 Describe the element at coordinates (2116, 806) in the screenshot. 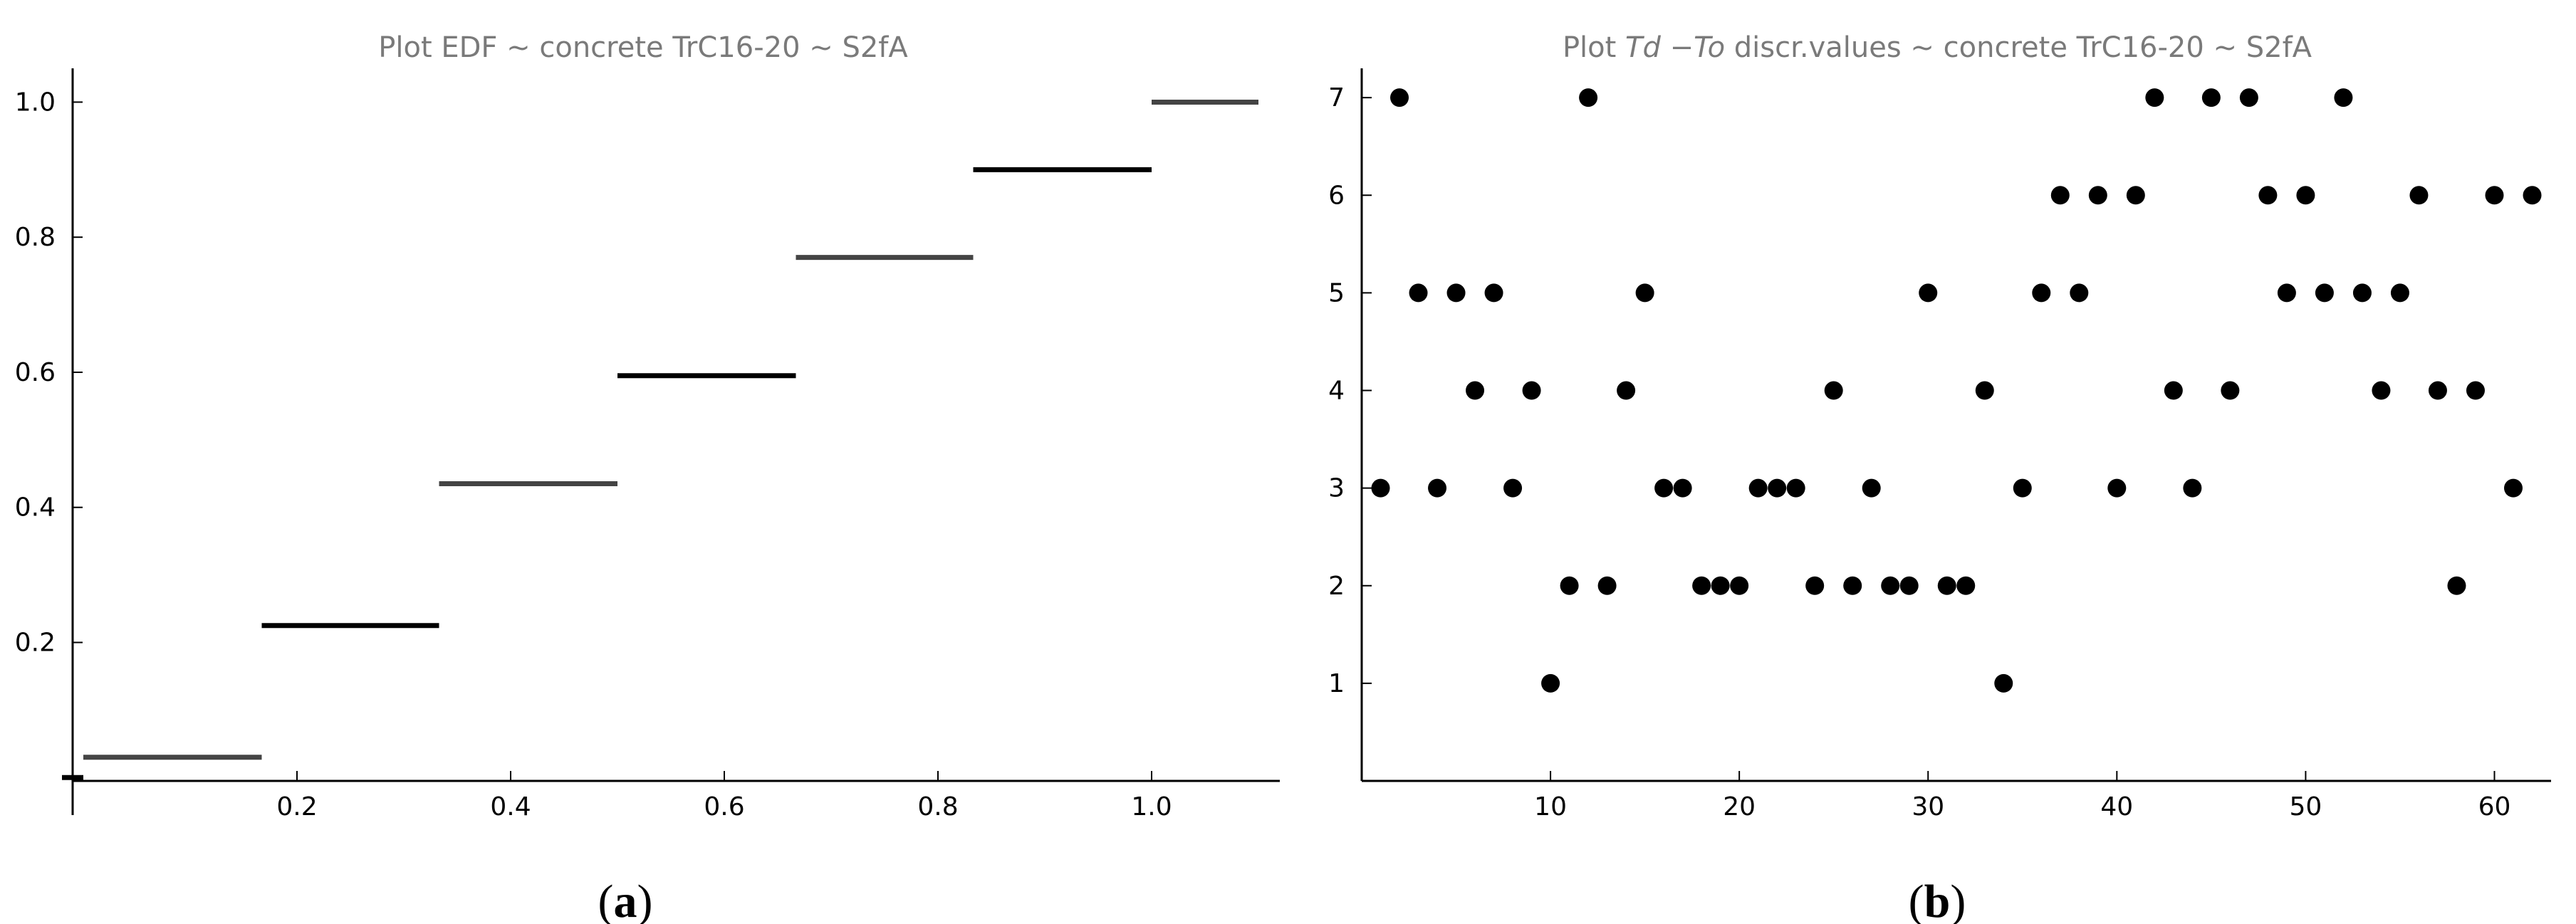

I see `panel-b-x-tick-label: 40` at that location.